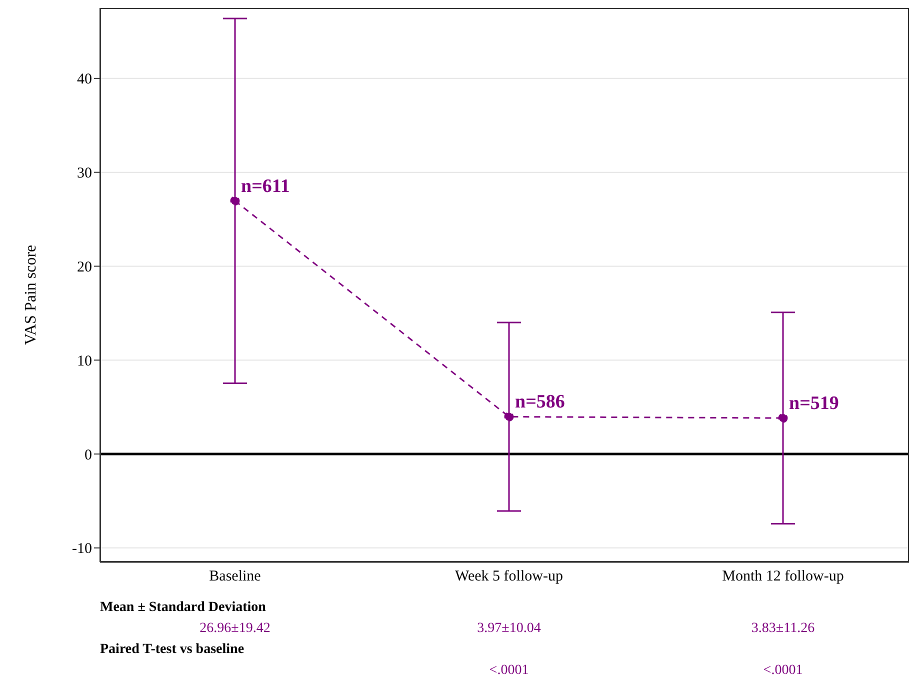  I want to click on x-tick-label: Month 12 follow-up, so click(783, 576).